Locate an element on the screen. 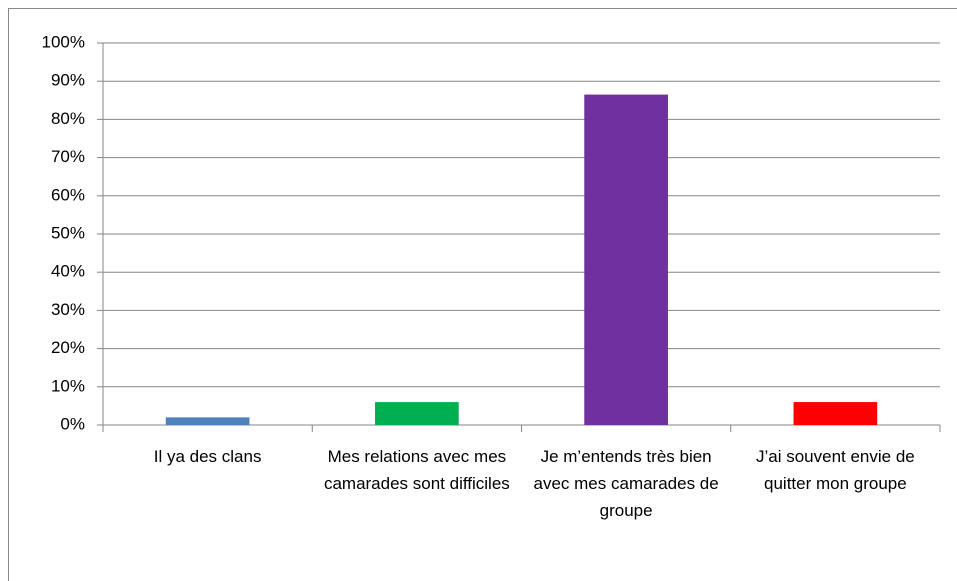  y-tick-label: 80% is located at coordinates (68, 118).